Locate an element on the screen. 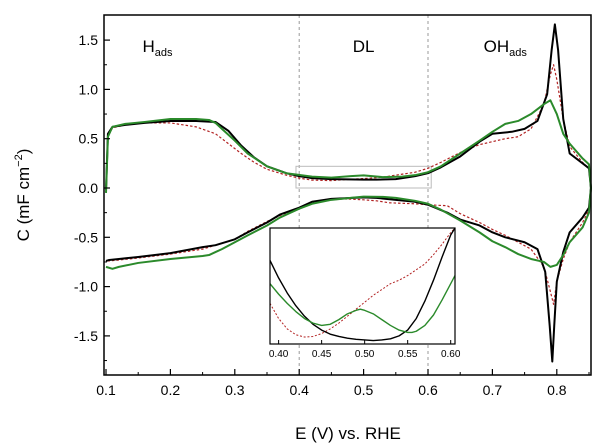  y-tick-label: -0.5 is located at coordinates (86, 237).